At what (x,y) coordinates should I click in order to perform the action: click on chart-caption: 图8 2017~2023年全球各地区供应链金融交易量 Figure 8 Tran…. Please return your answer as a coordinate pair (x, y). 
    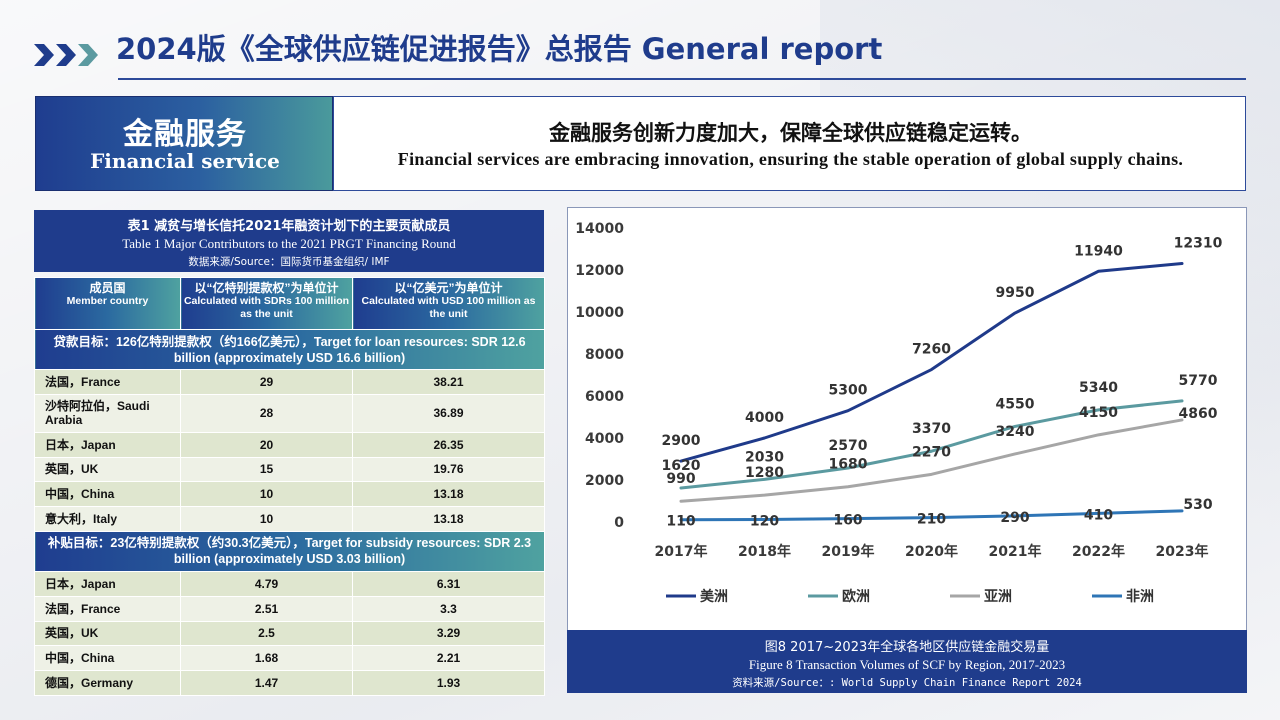
    Looking at the image, I should click on (907, 661).